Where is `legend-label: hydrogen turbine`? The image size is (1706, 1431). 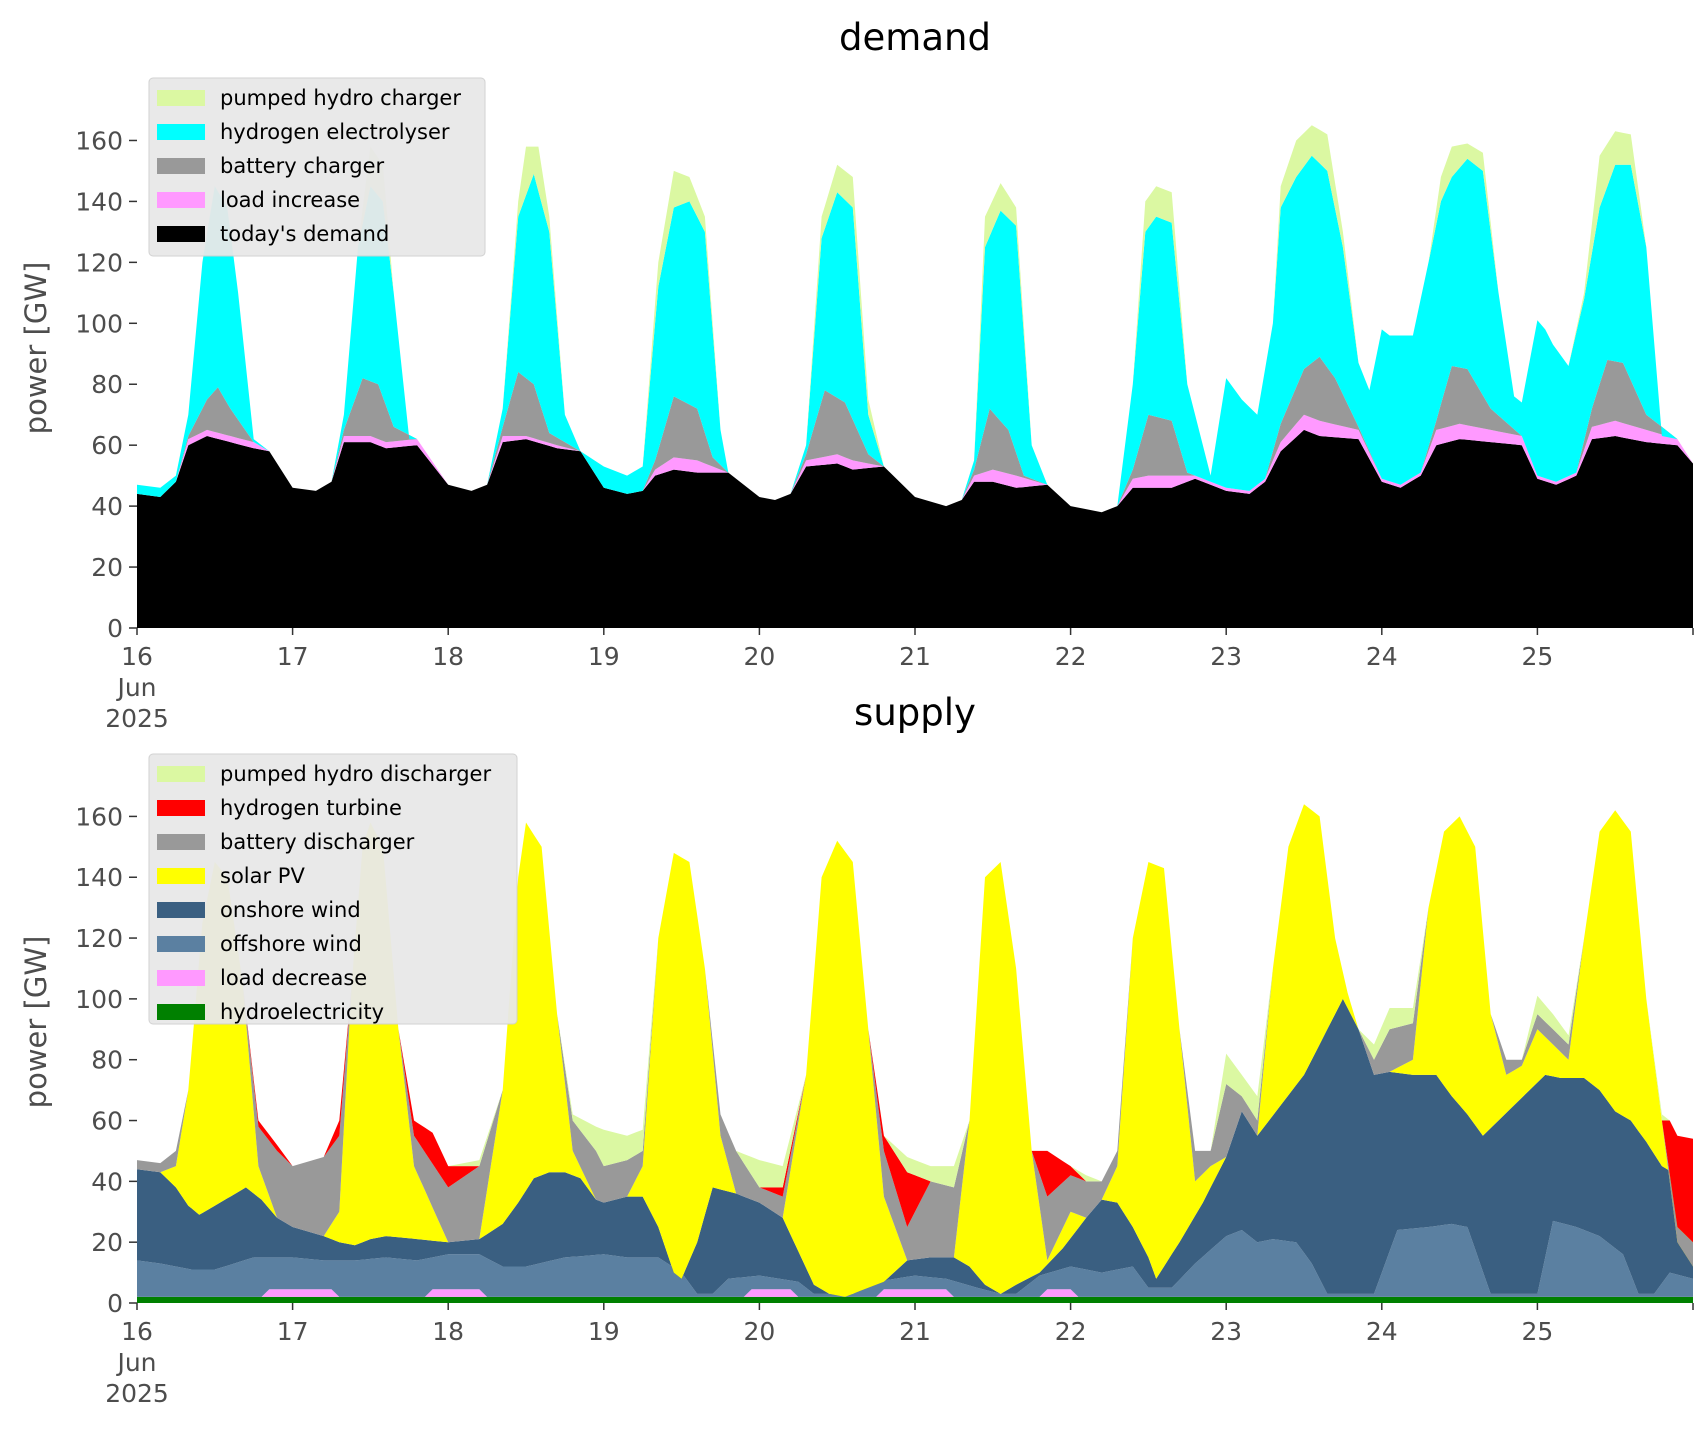 legend-label: hydrogen turbine is located at coordinates (311, 808).